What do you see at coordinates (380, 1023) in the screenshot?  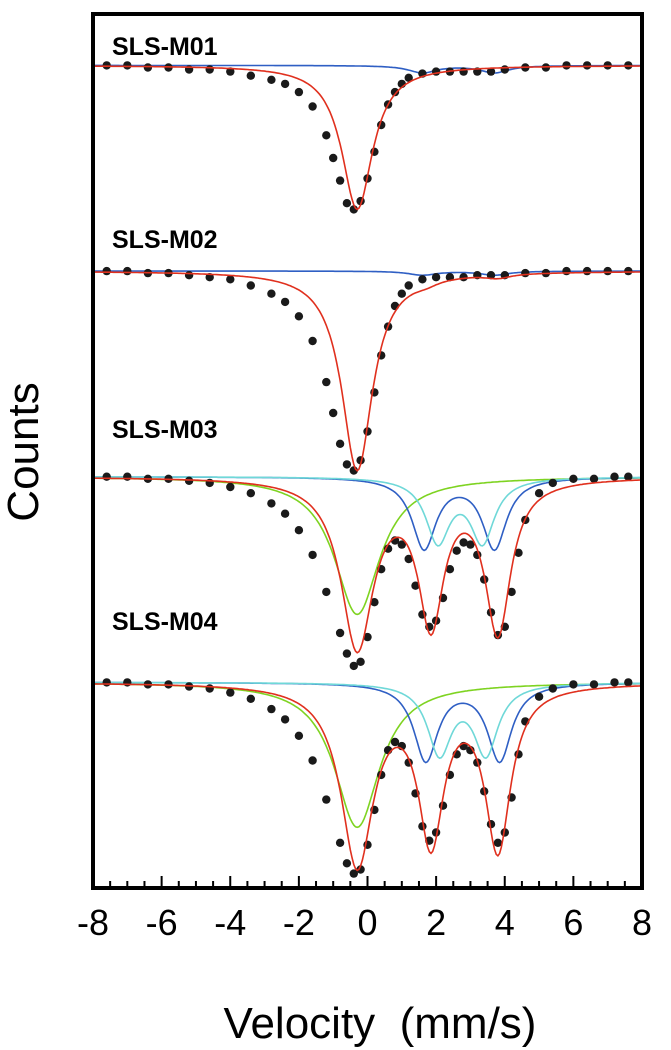 I see `x-axis-label: Velocity (mm/s)` at bounding box center [380, 1023].